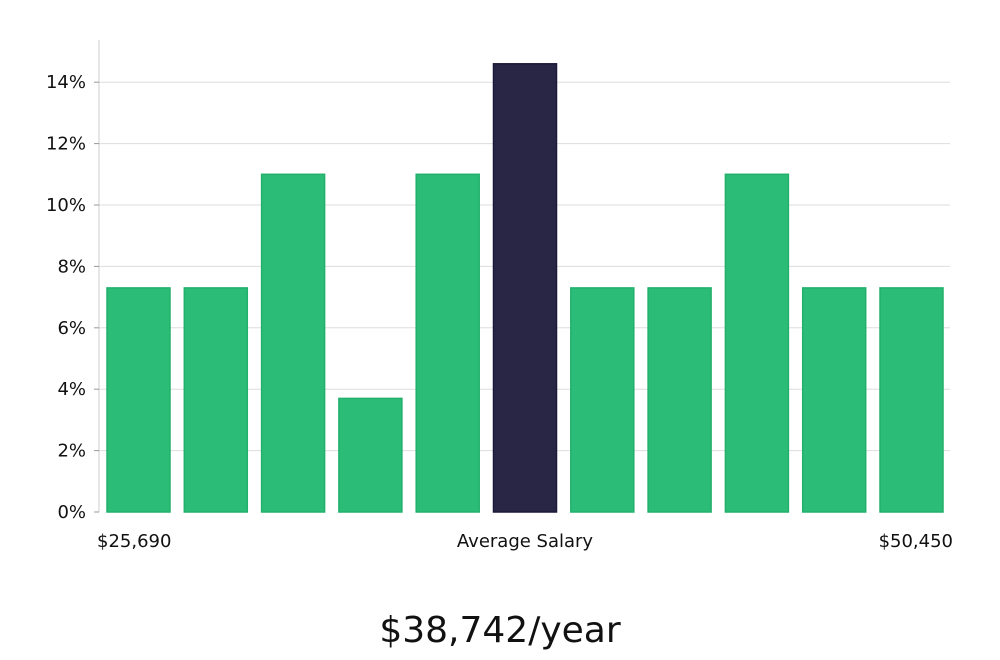 This screenshot has width=1000, height=660. What do you see at coordinates (71, 389) in the screenshot?
I see `y-tick-label: 4%` at bounding box center [71, 389].